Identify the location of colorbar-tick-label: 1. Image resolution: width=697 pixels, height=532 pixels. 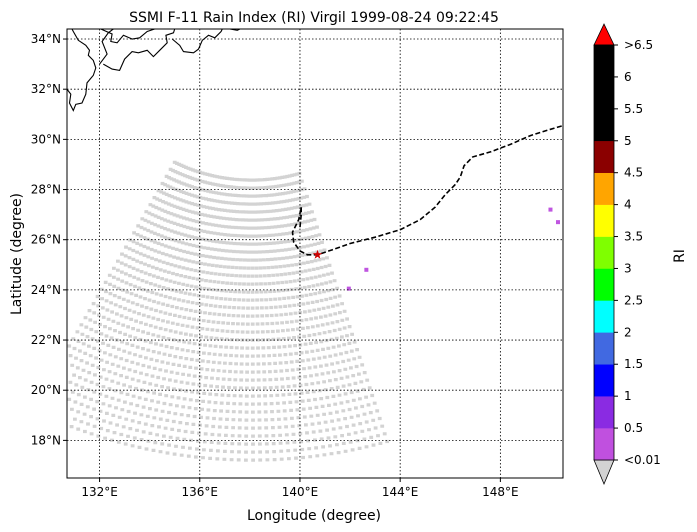
(628, 396).